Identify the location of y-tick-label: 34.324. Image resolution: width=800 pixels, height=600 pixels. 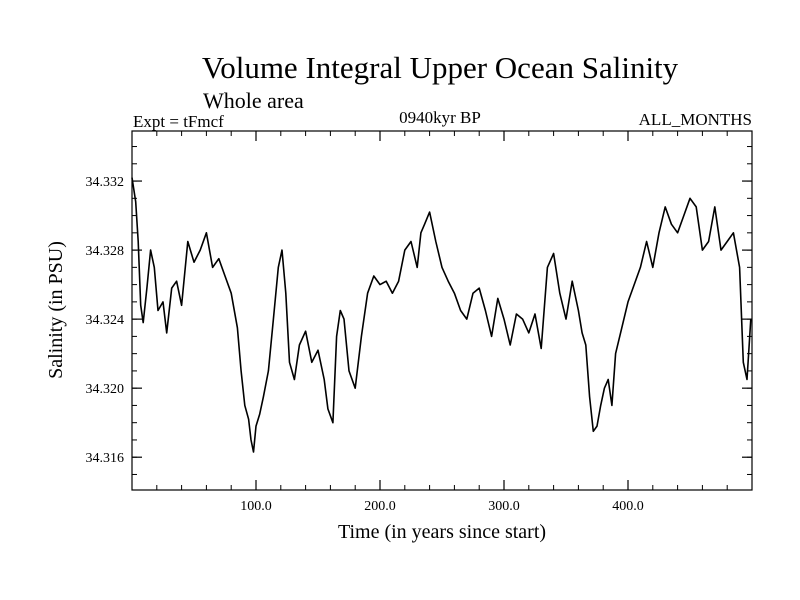
(105, 320).